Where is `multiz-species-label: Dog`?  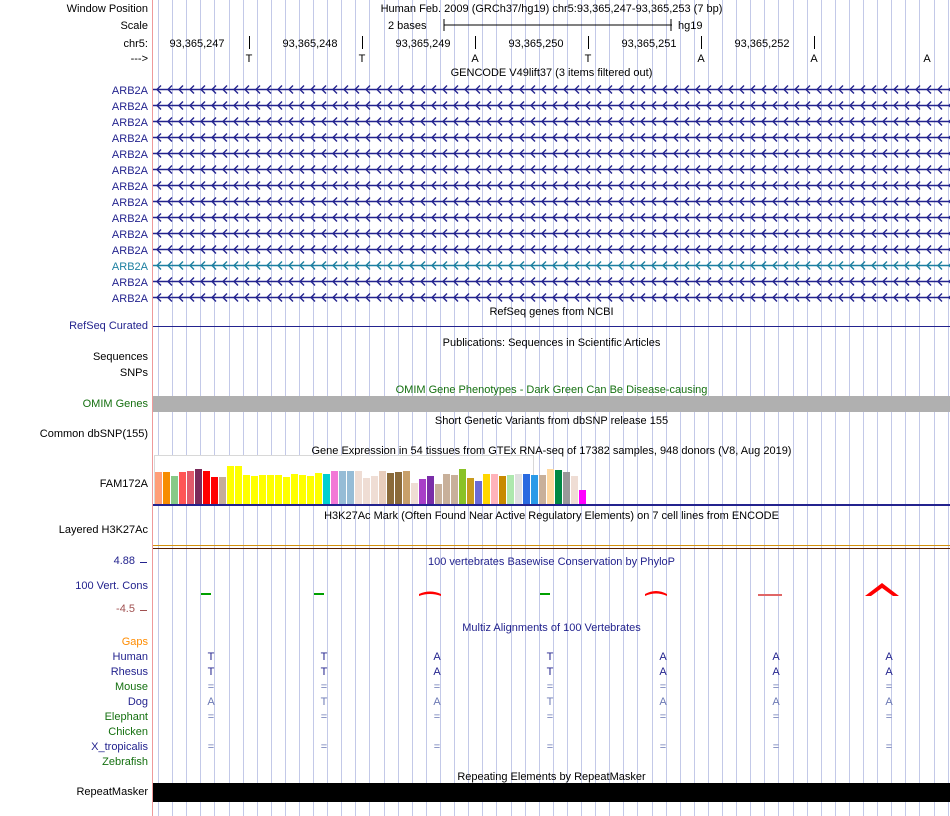 multiz-species-label: Dog is located at coordinates (137, 702).